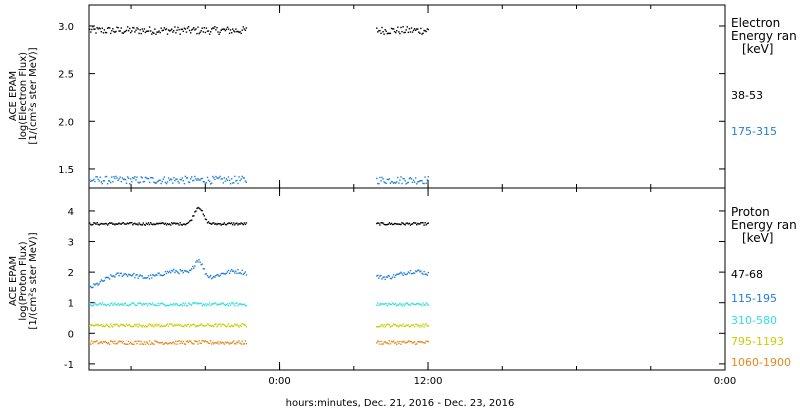  What do you see at coordinates (71, 334) in the screenshot?
I see `proton-ytick-label: 0` at bounding box center [71, 334].